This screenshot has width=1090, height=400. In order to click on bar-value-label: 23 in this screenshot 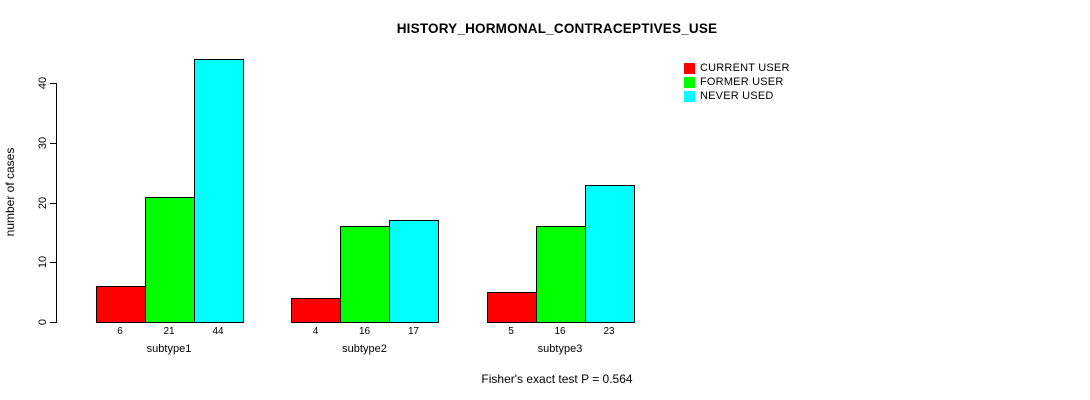, I will do `click(609, 331)`.